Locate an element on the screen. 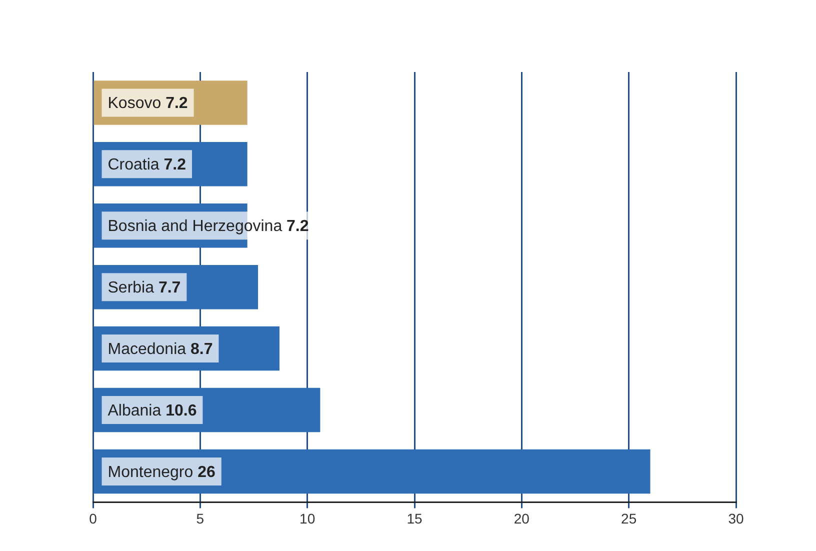 The image size is (816, 551). data-label: 8.7 is located at coordinates (201, 349).